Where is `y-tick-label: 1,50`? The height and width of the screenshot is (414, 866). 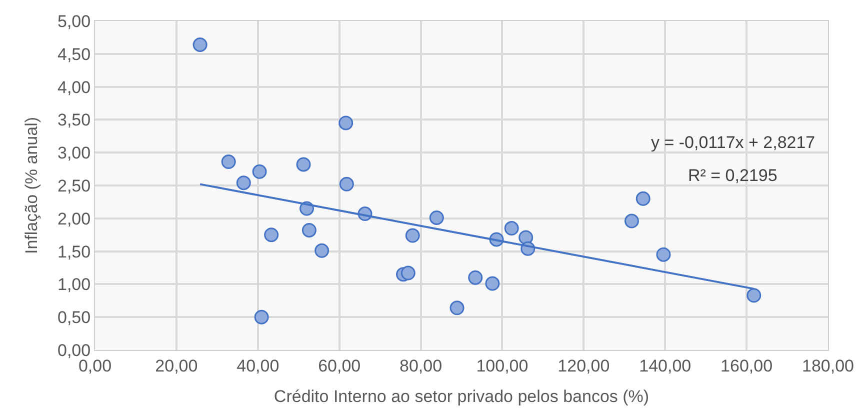 y-tick-label: 1,50 is located at coordinates (74, 252).